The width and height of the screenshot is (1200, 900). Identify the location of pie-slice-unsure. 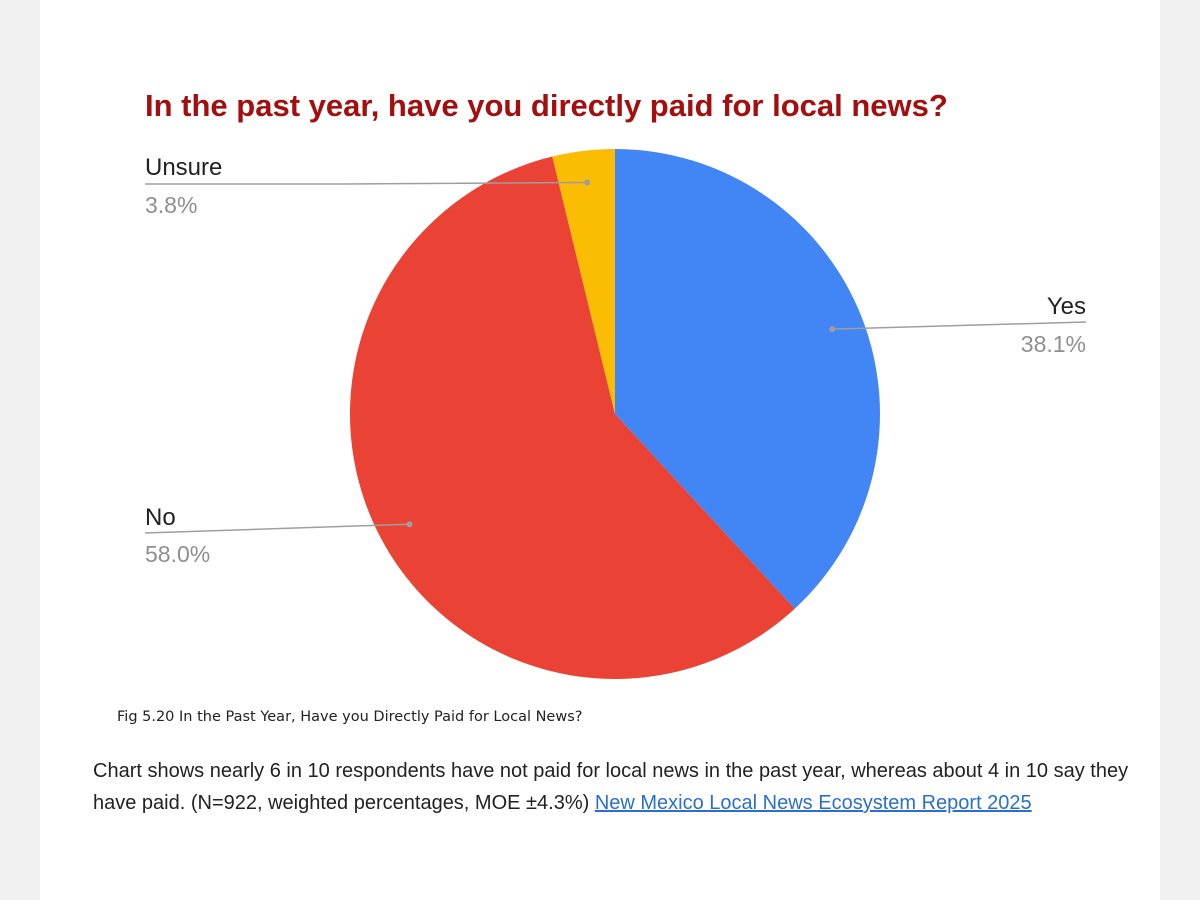
(583, 281).